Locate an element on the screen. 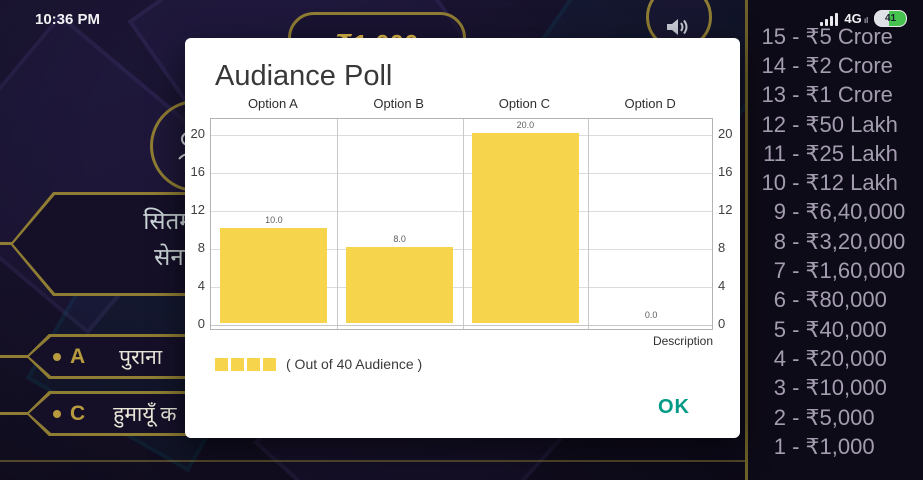 This screenshot has height=480, width=923. prize-ladder-row: 10 - ₹12 Lakh is located at coordinates (835, 182).